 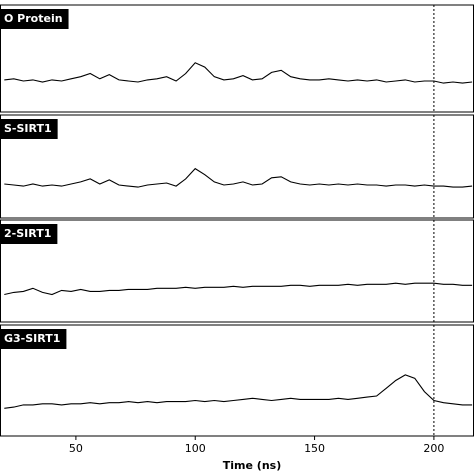 What do you see at coordinates (433, 448) in the screenshot?
I see `x-tick-label: 200` at bounding box center [433, 448].